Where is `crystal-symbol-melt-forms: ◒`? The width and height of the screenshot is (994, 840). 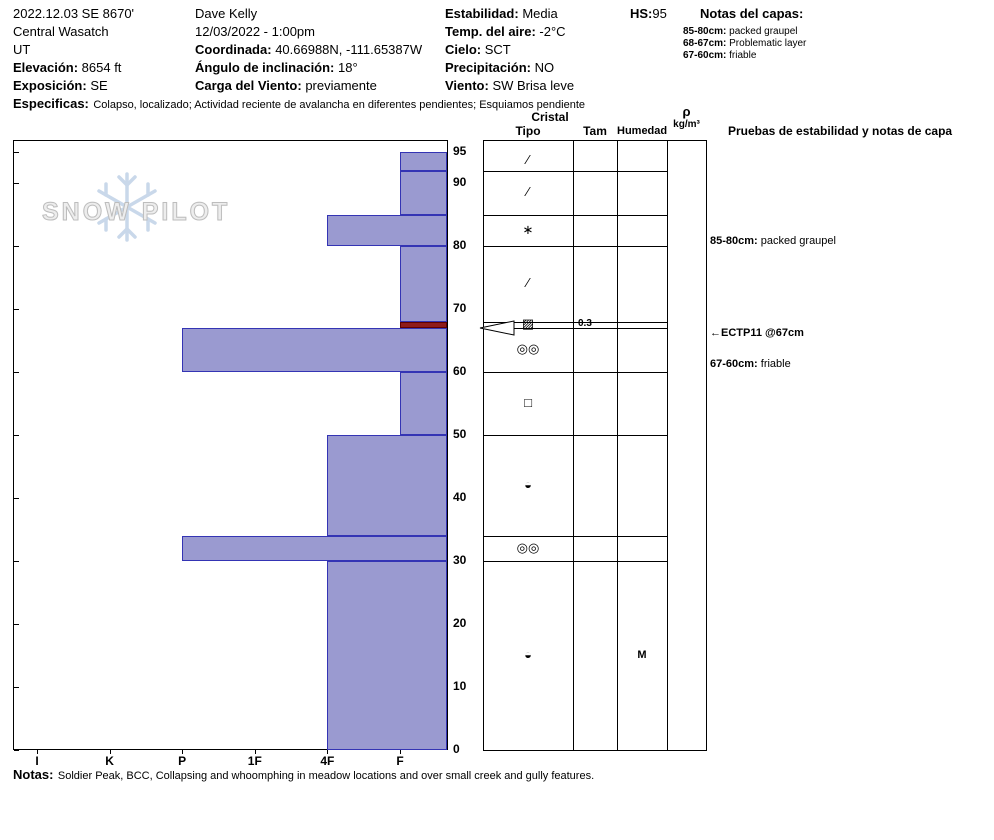 crystal-symbol-melt-forms: ◒ is located at coordinates (528, 654).